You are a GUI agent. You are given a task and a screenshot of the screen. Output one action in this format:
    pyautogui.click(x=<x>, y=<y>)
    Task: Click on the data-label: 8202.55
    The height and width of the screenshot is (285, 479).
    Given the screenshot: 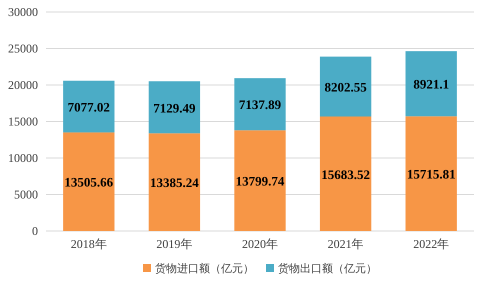 What is the action you would take?
    pyautogui.click(x=346, y=87)
    